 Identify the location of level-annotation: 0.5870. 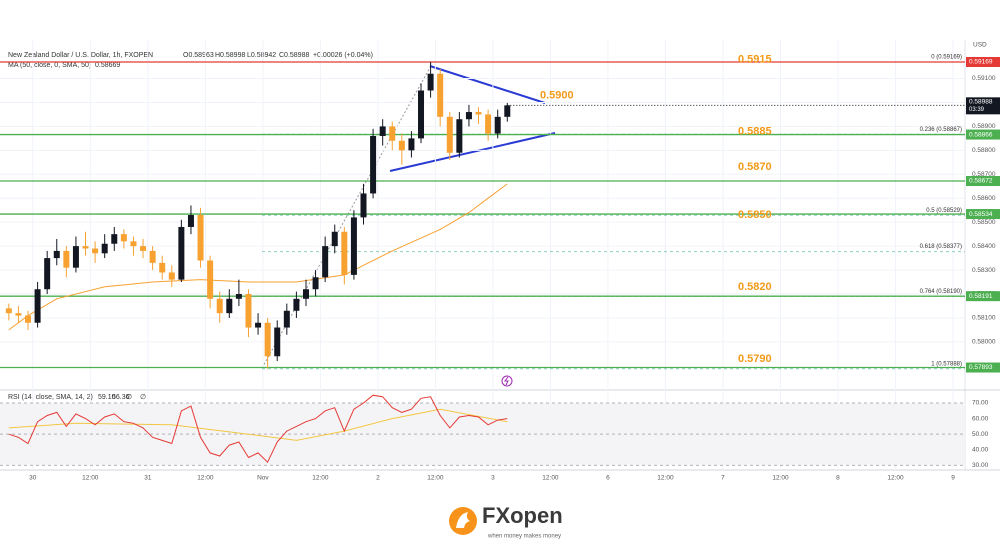
(755, 167).